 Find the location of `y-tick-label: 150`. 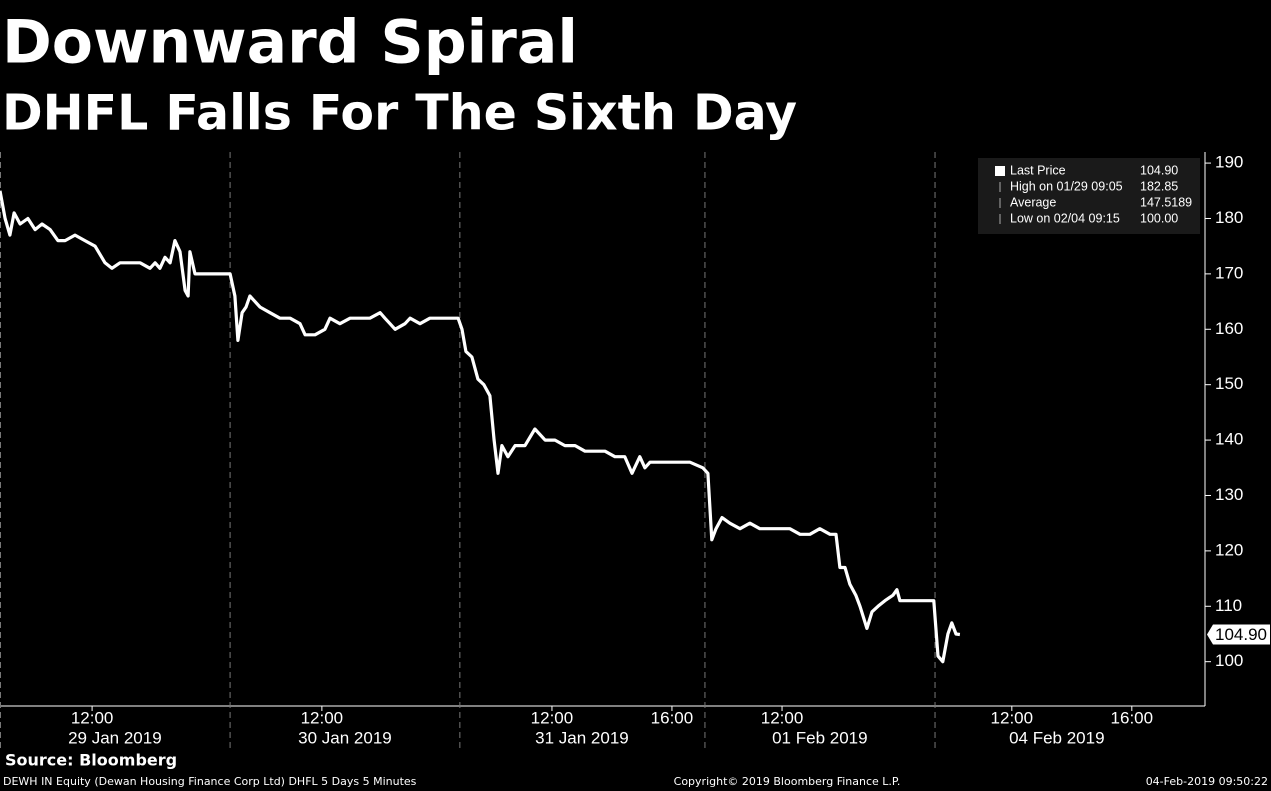

y-tick-label: 150 is located at coordinates (1229, 383).